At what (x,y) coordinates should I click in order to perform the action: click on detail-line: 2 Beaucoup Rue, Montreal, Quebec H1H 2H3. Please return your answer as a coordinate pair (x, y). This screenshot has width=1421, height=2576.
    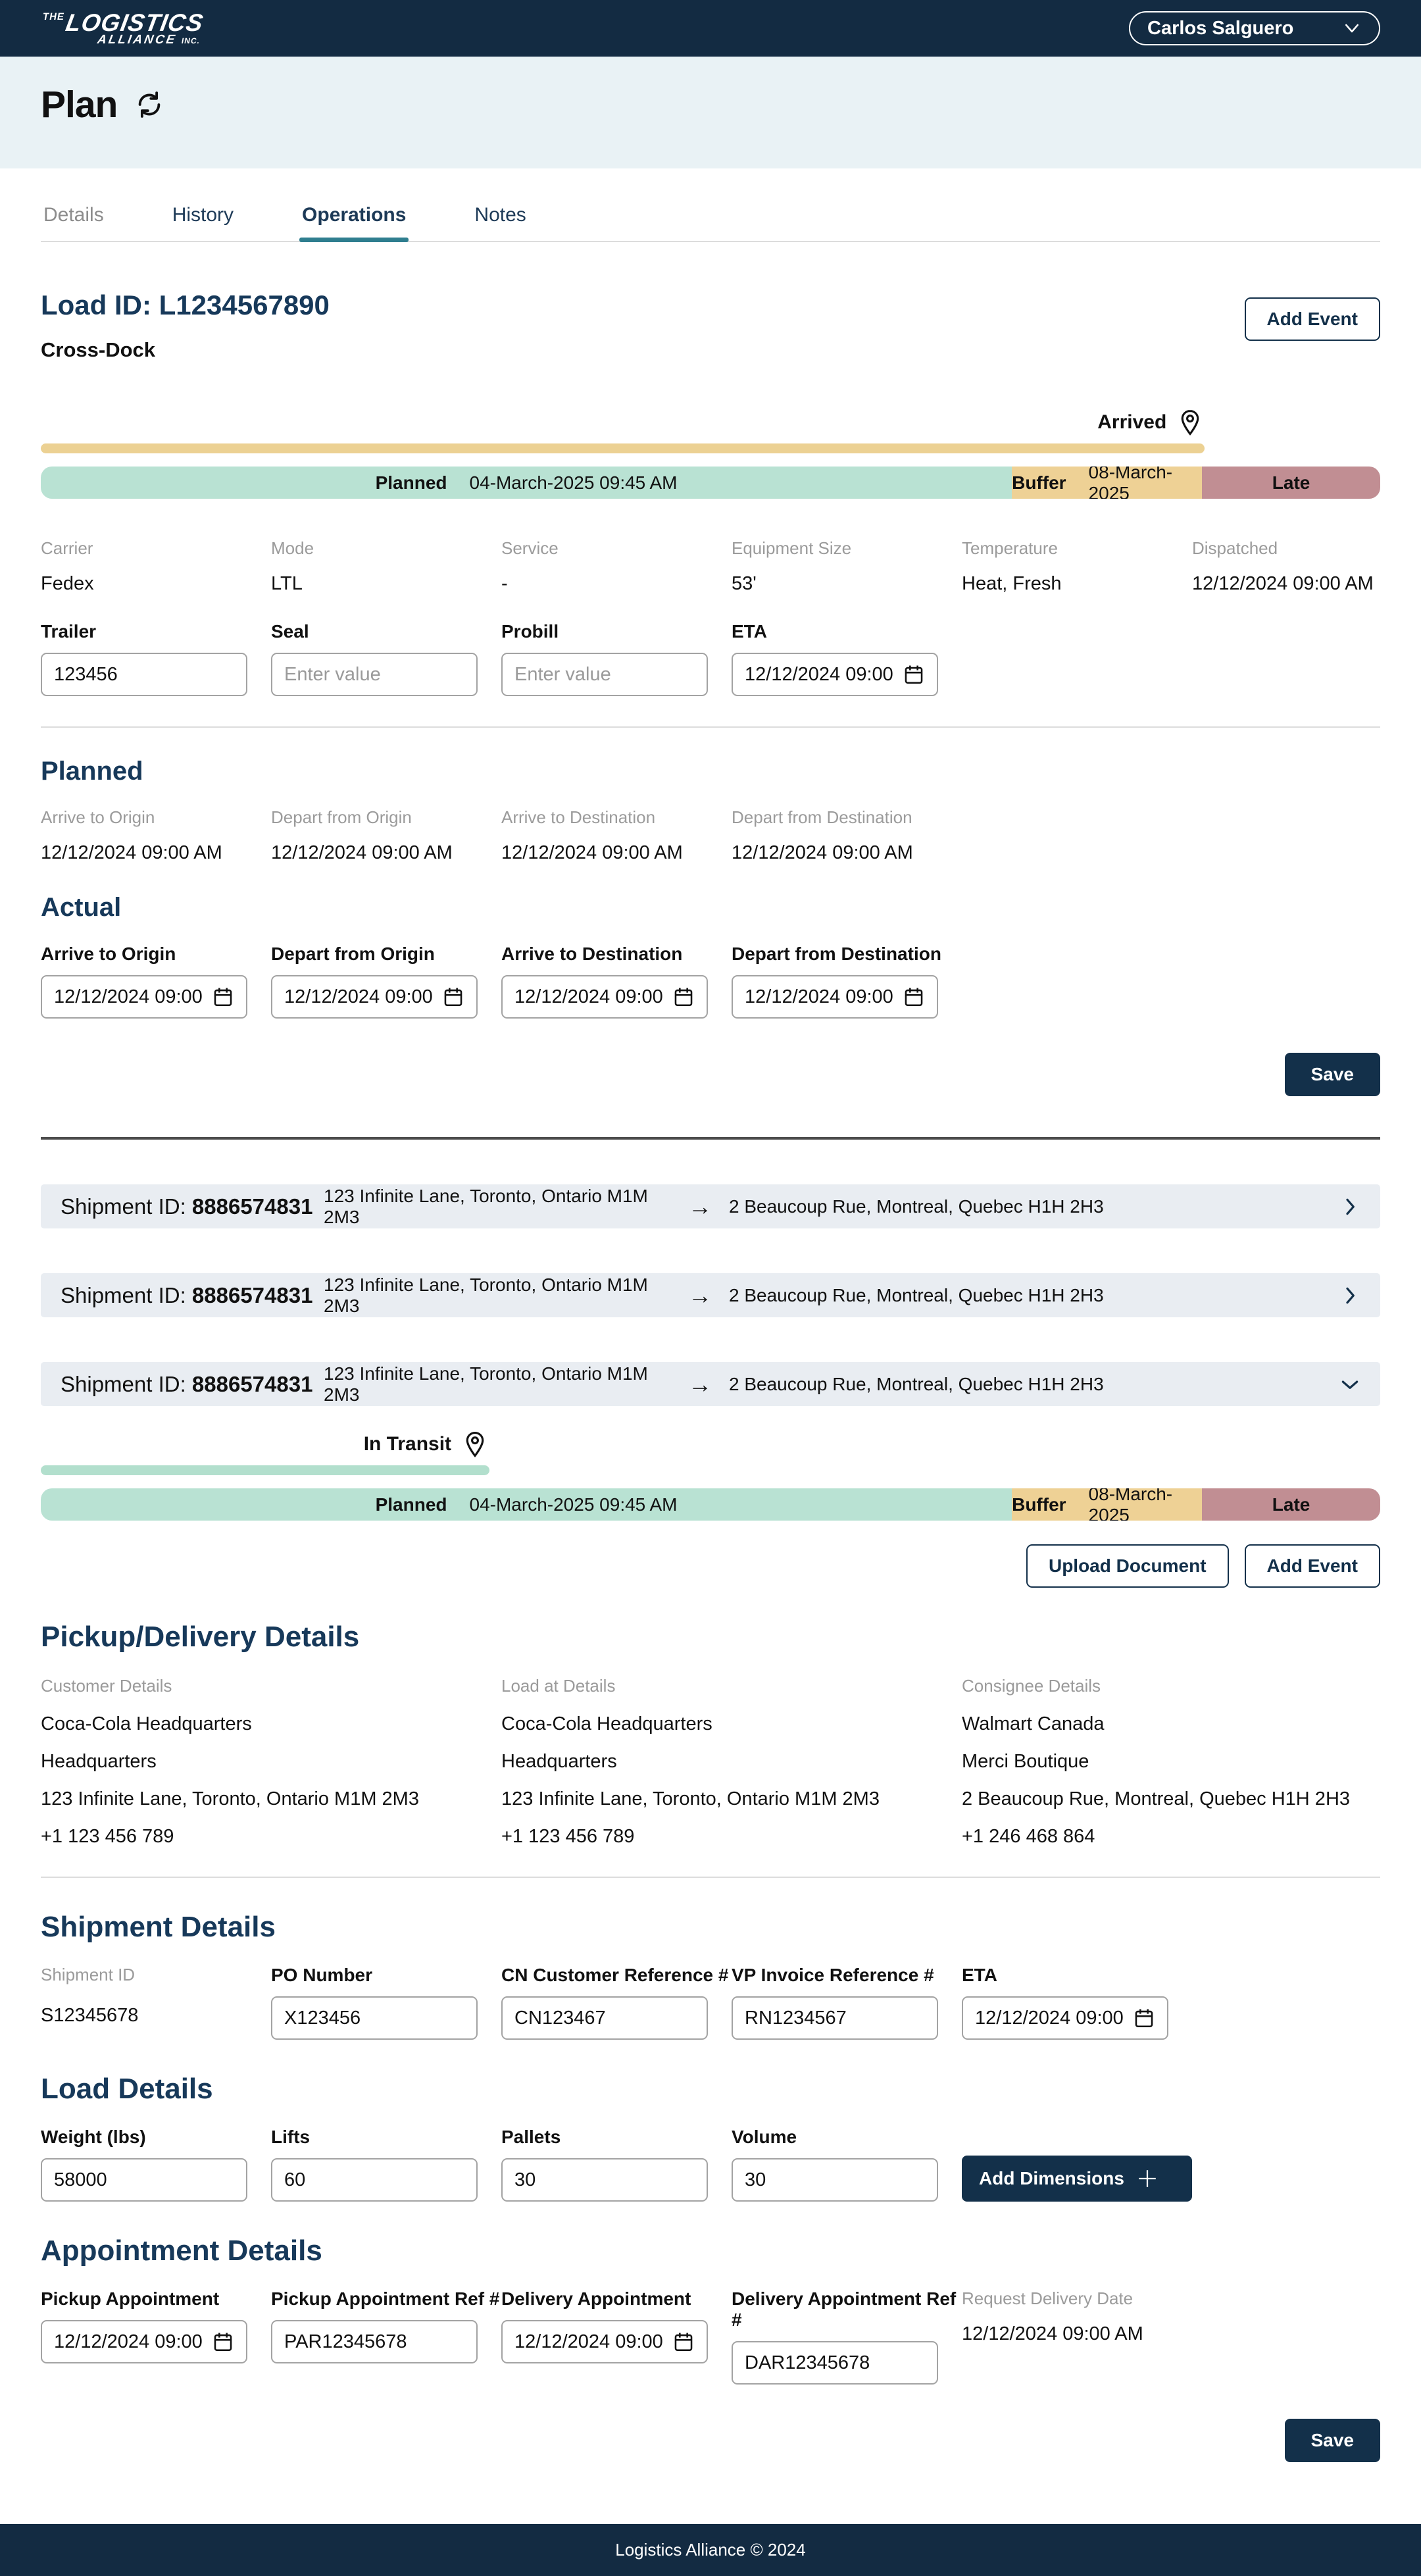
    Looking at the image, I should click on (1156, 1798).